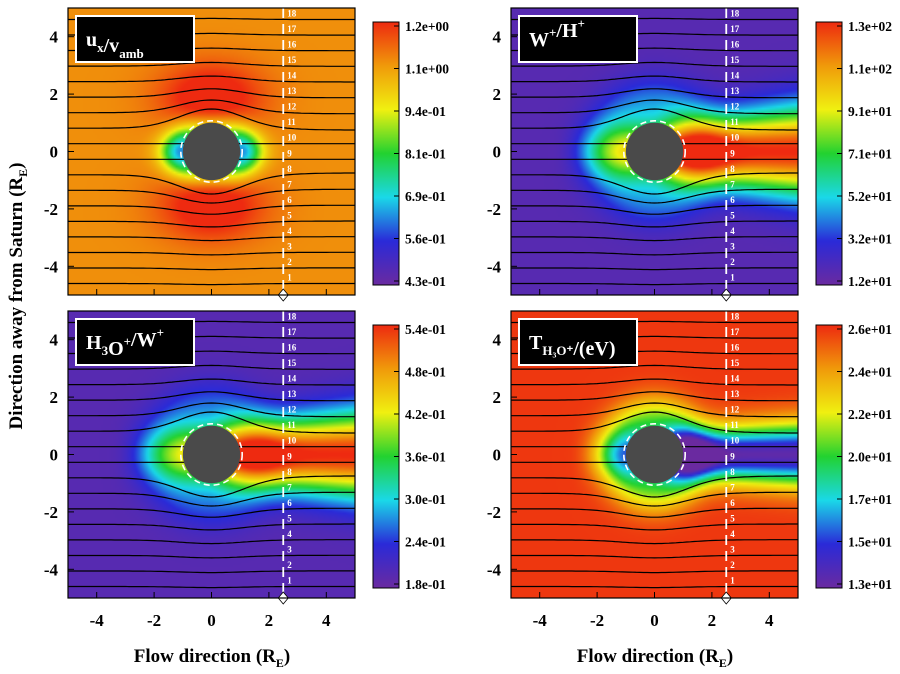 This screenshot has height=674, width=900. What do you see at coordinates (870, 69) in the screenshot?
I see `colorbar-tick-label: 1.1e+02` at bounding box center [870, 69].